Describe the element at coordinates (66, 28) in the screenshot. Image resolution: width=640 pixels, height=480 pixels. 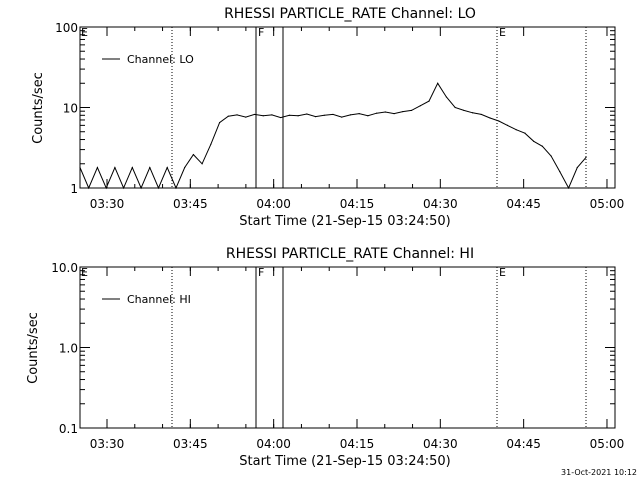
I see `y-tick-label: 100` at that location.